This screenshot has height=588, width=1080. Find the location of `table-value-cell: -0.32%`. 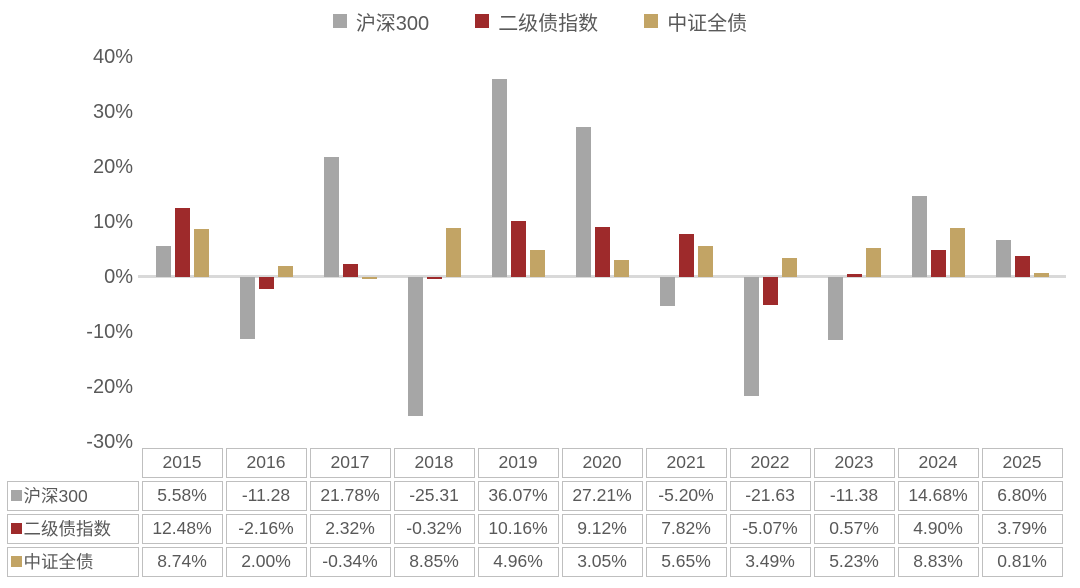

table-value-cell: -0.32% is located at coordinates (434, 528).